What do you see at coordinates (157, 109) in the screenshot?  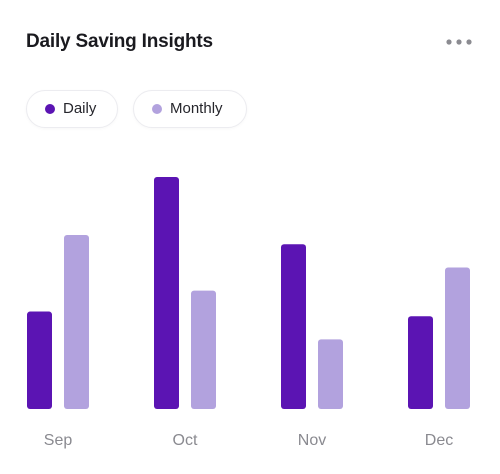 I see `legend-dot-monthly` at bounding box center [157, 109].